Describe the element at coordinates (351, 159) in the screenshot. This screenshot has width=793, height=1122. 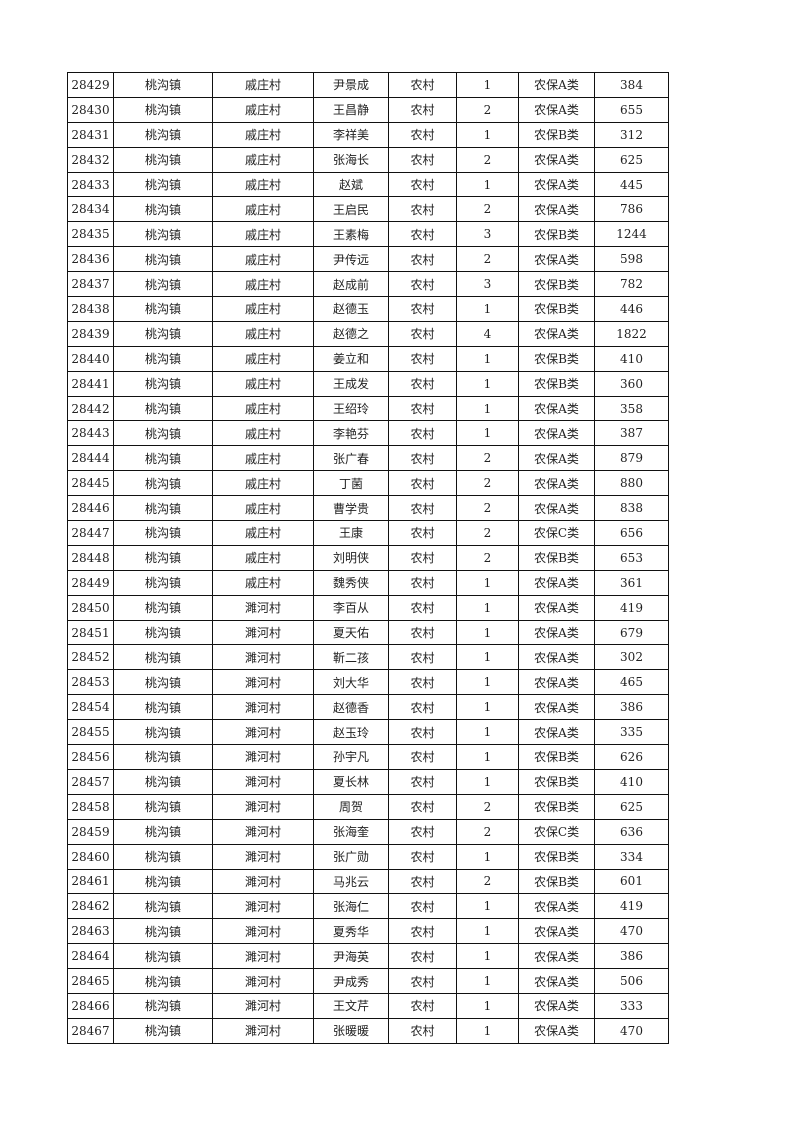
I see `cell-person-name: 张海长` at that location.